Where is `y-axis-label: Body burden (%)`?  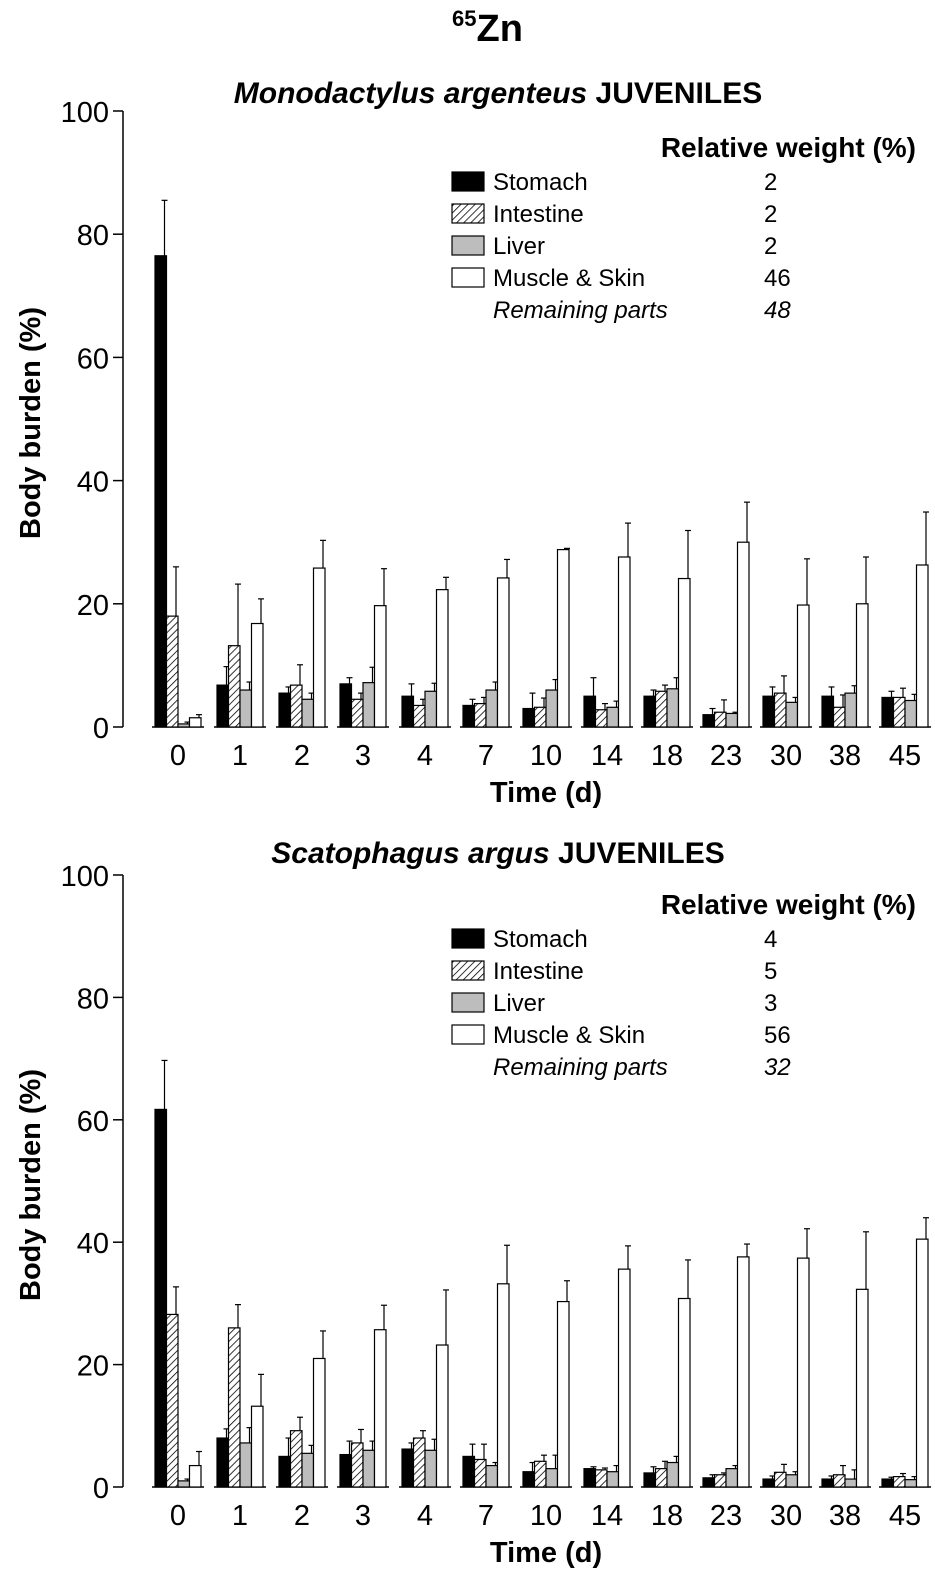
y-axis-label: Body burden (%) is located at coordinates (31, 1185).